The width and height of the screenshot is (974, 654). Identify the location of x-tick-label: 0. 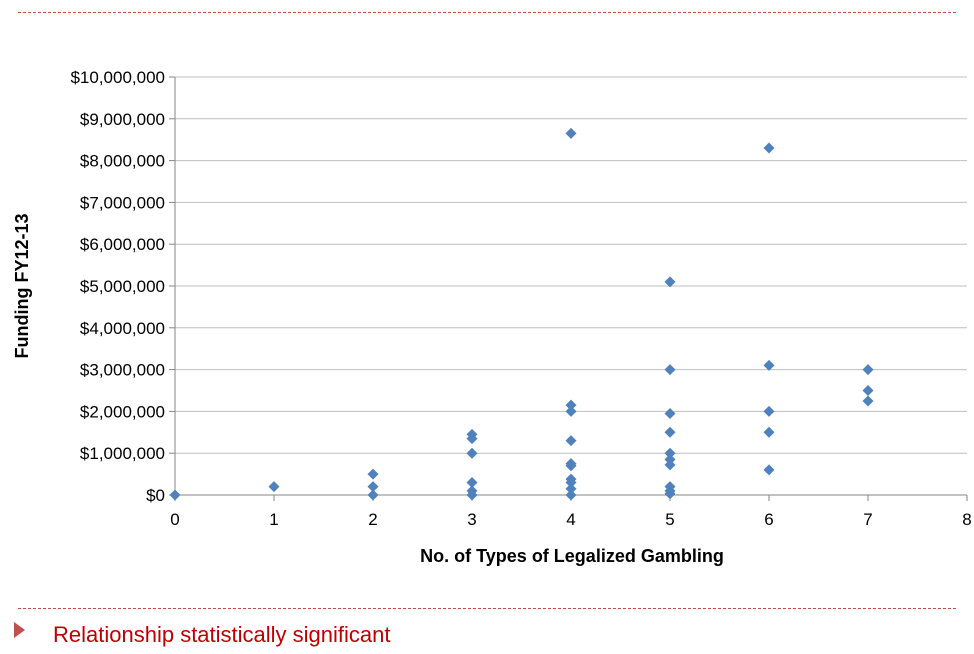
(174, 519).